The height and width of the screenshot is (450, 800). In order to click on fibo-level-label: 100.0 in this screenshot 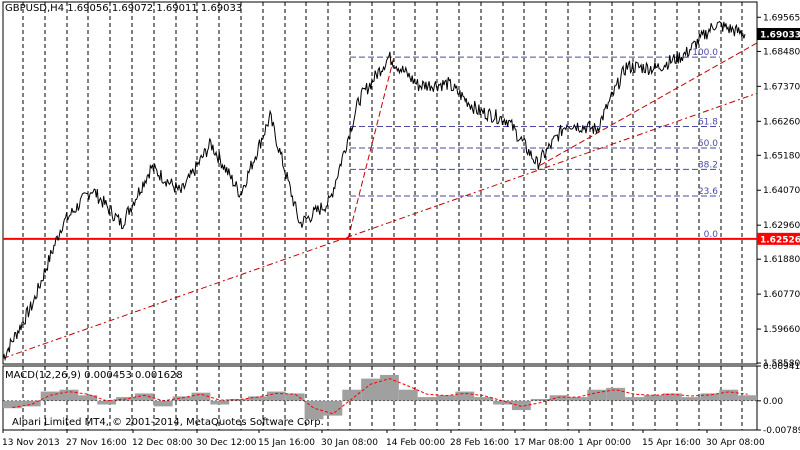, I will do `click(705, 53)`.